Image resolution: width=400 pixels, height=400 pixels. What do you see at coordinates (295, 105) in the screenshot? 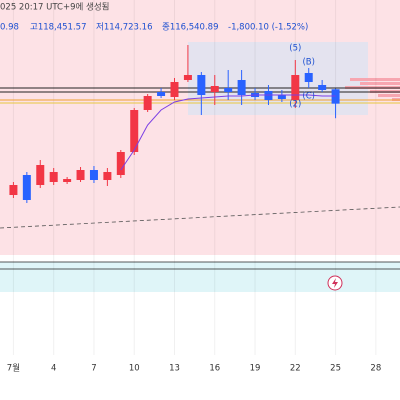
I see `wave-label: (2)` at bounding box center [295, 105].